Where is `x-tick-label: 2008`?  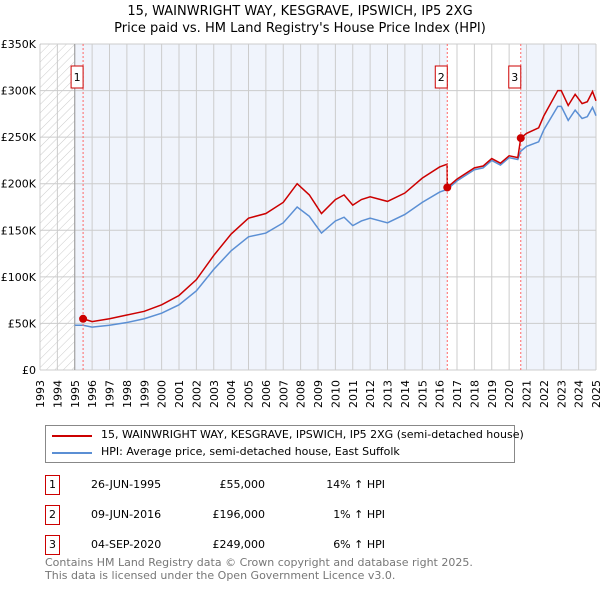
x-tick-label: 2008 is located at coordinates (301, 394).